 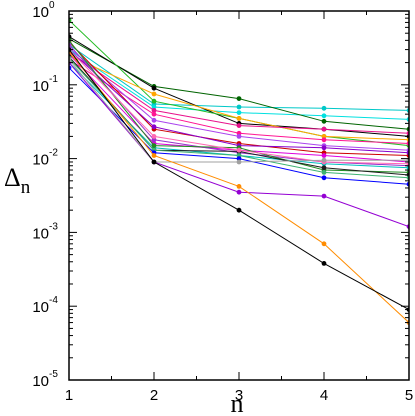 I want to click on y-tick-label-6: 10, so click(x=40, y=12).